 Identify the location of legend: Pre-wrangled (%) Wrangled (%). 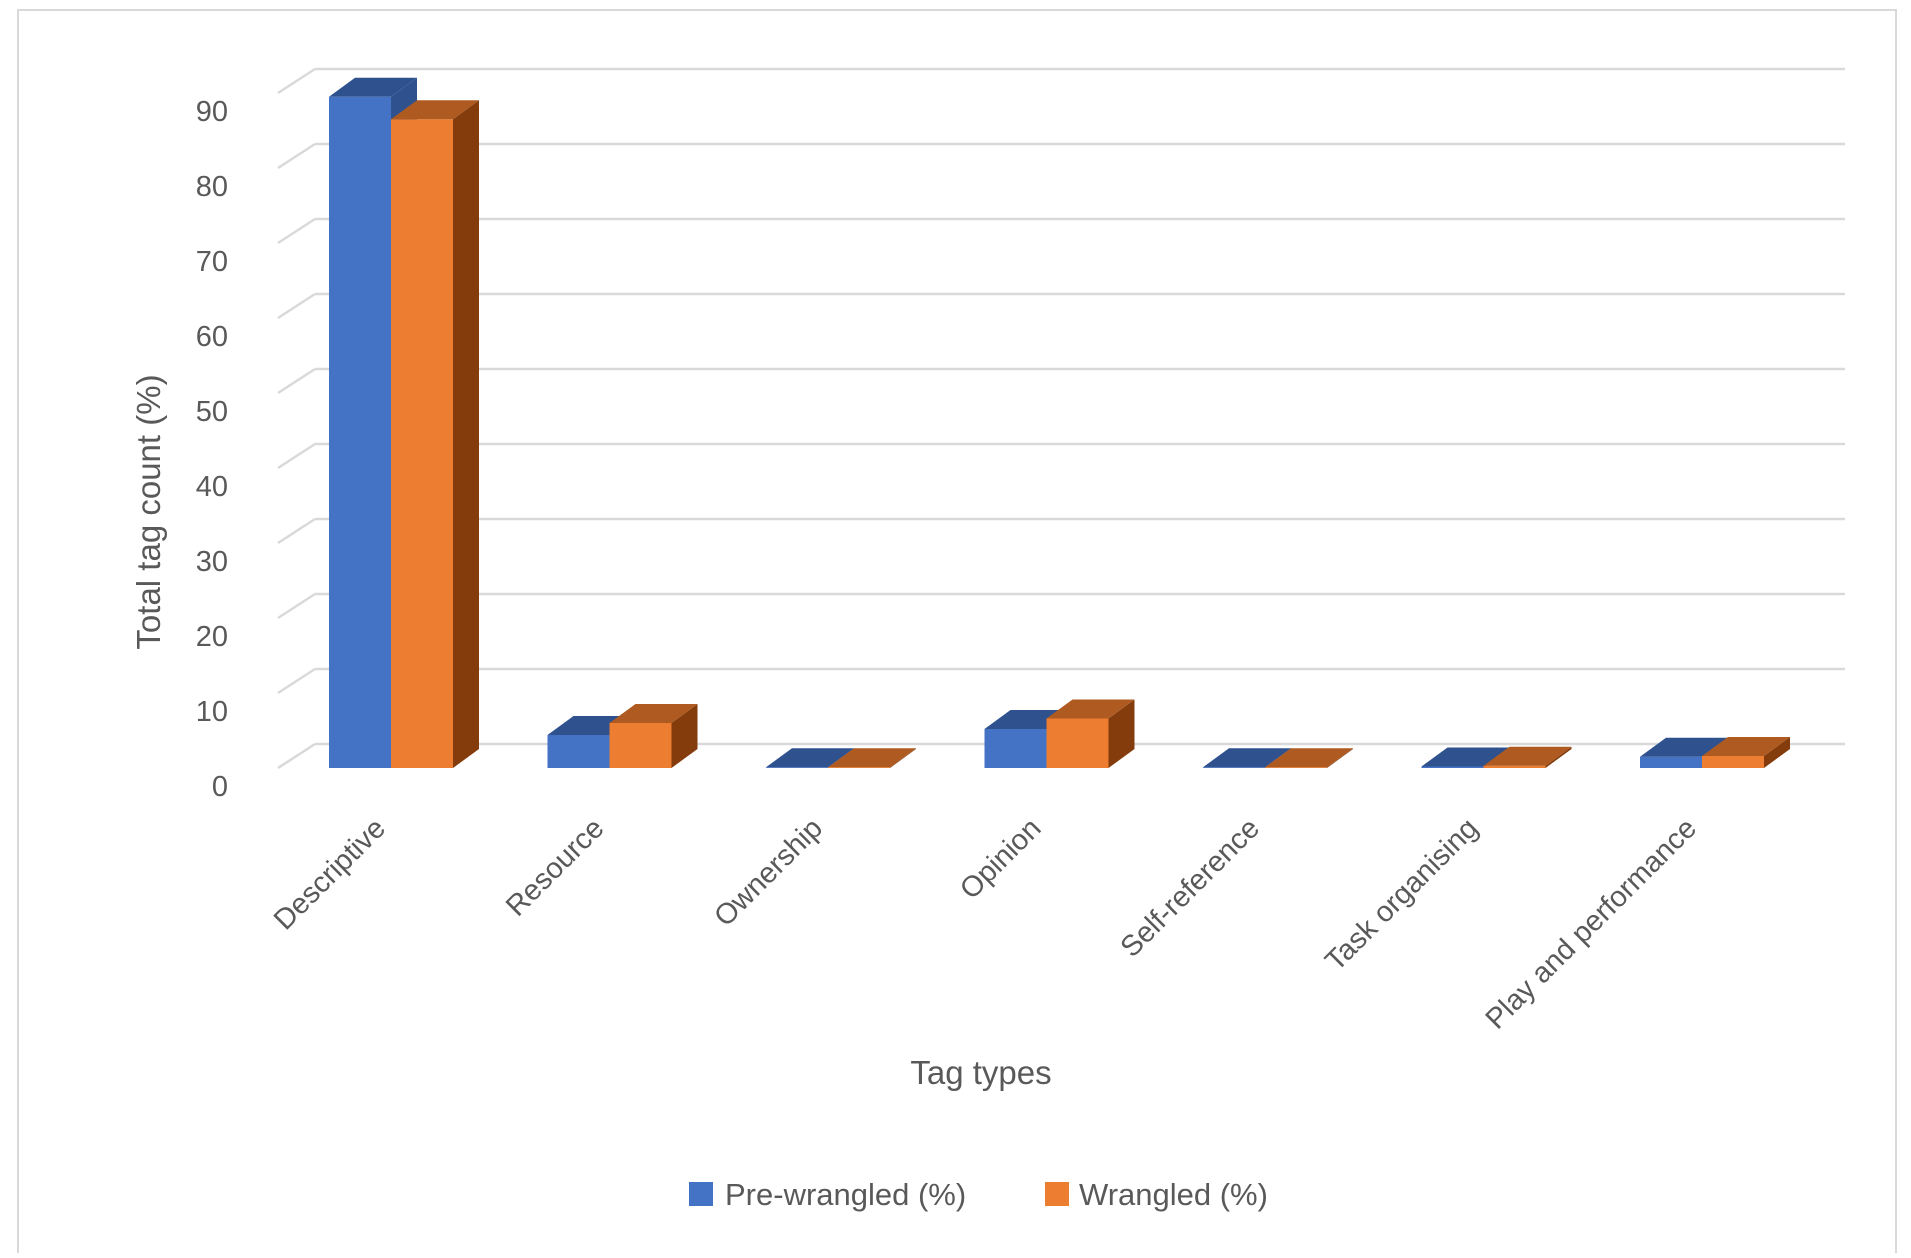
(978, 1194).